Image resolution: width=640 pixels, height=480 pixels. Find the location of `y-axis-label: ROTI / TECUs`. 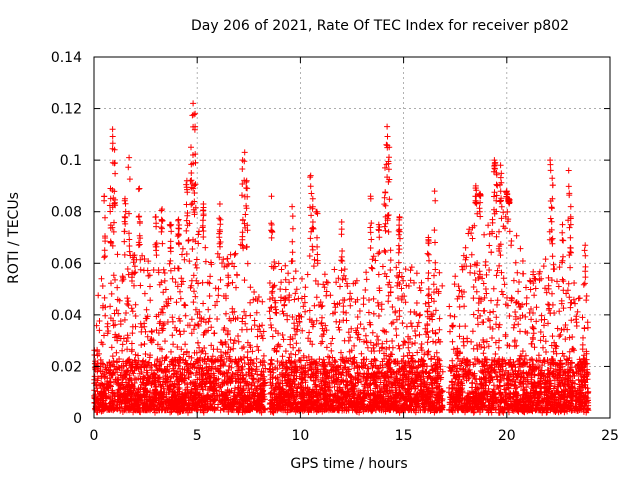

y-axis-label: ROTI / TECUs is located at coordinates (14, 238).